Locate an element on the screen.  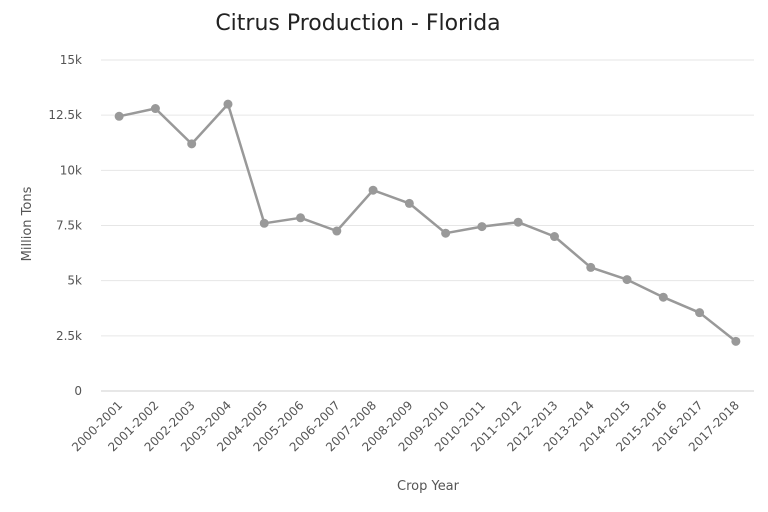
y-axis-label: Million Tons is located at coordinates (27, 223).